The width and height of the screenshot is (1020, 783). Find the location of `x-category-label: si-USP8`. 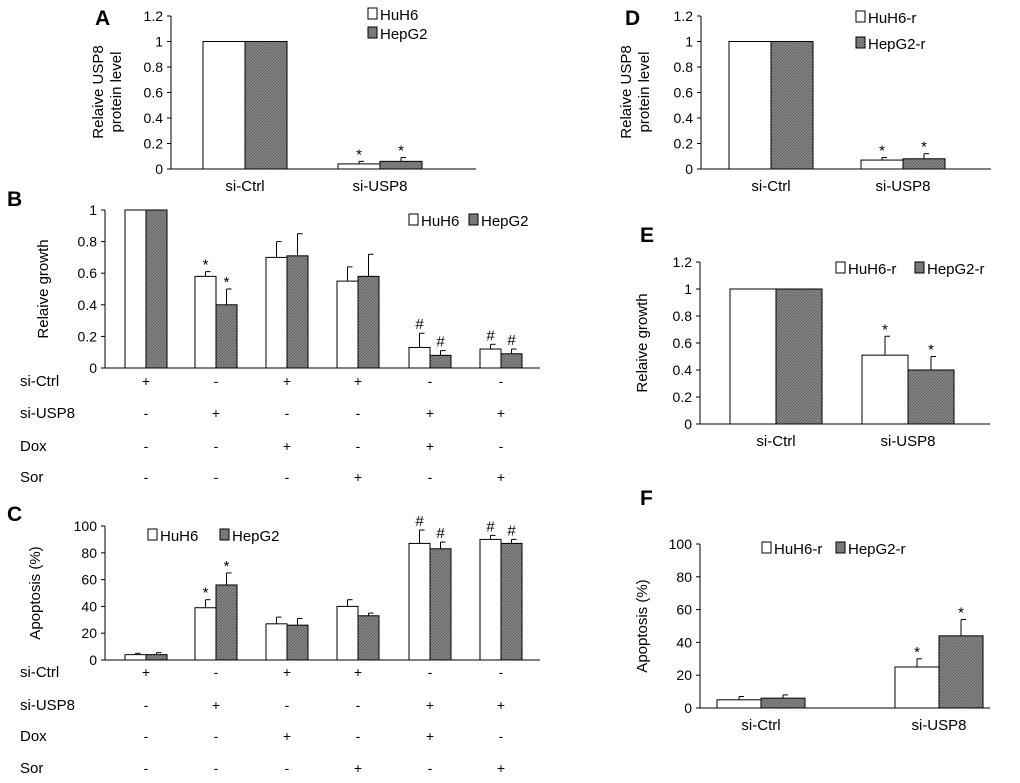

x-category-label: si-USP8 is located at coordinates (938, 725).